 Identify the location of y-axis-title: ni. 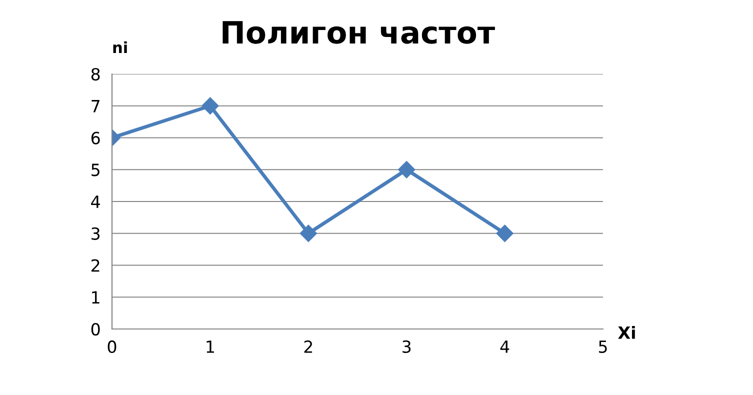
(120, 47).